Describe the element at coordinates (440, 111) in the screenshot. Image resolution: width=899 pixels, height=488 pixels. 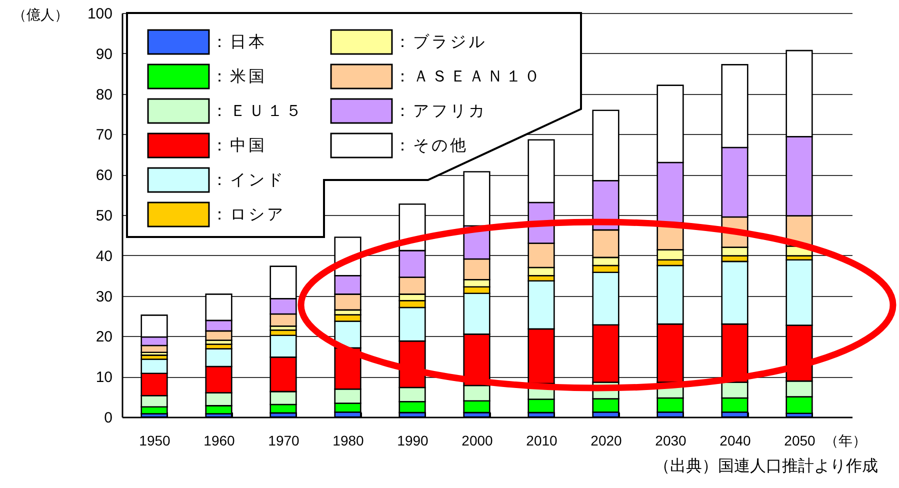
I see `legend-label: ：アフリカ` at that location.